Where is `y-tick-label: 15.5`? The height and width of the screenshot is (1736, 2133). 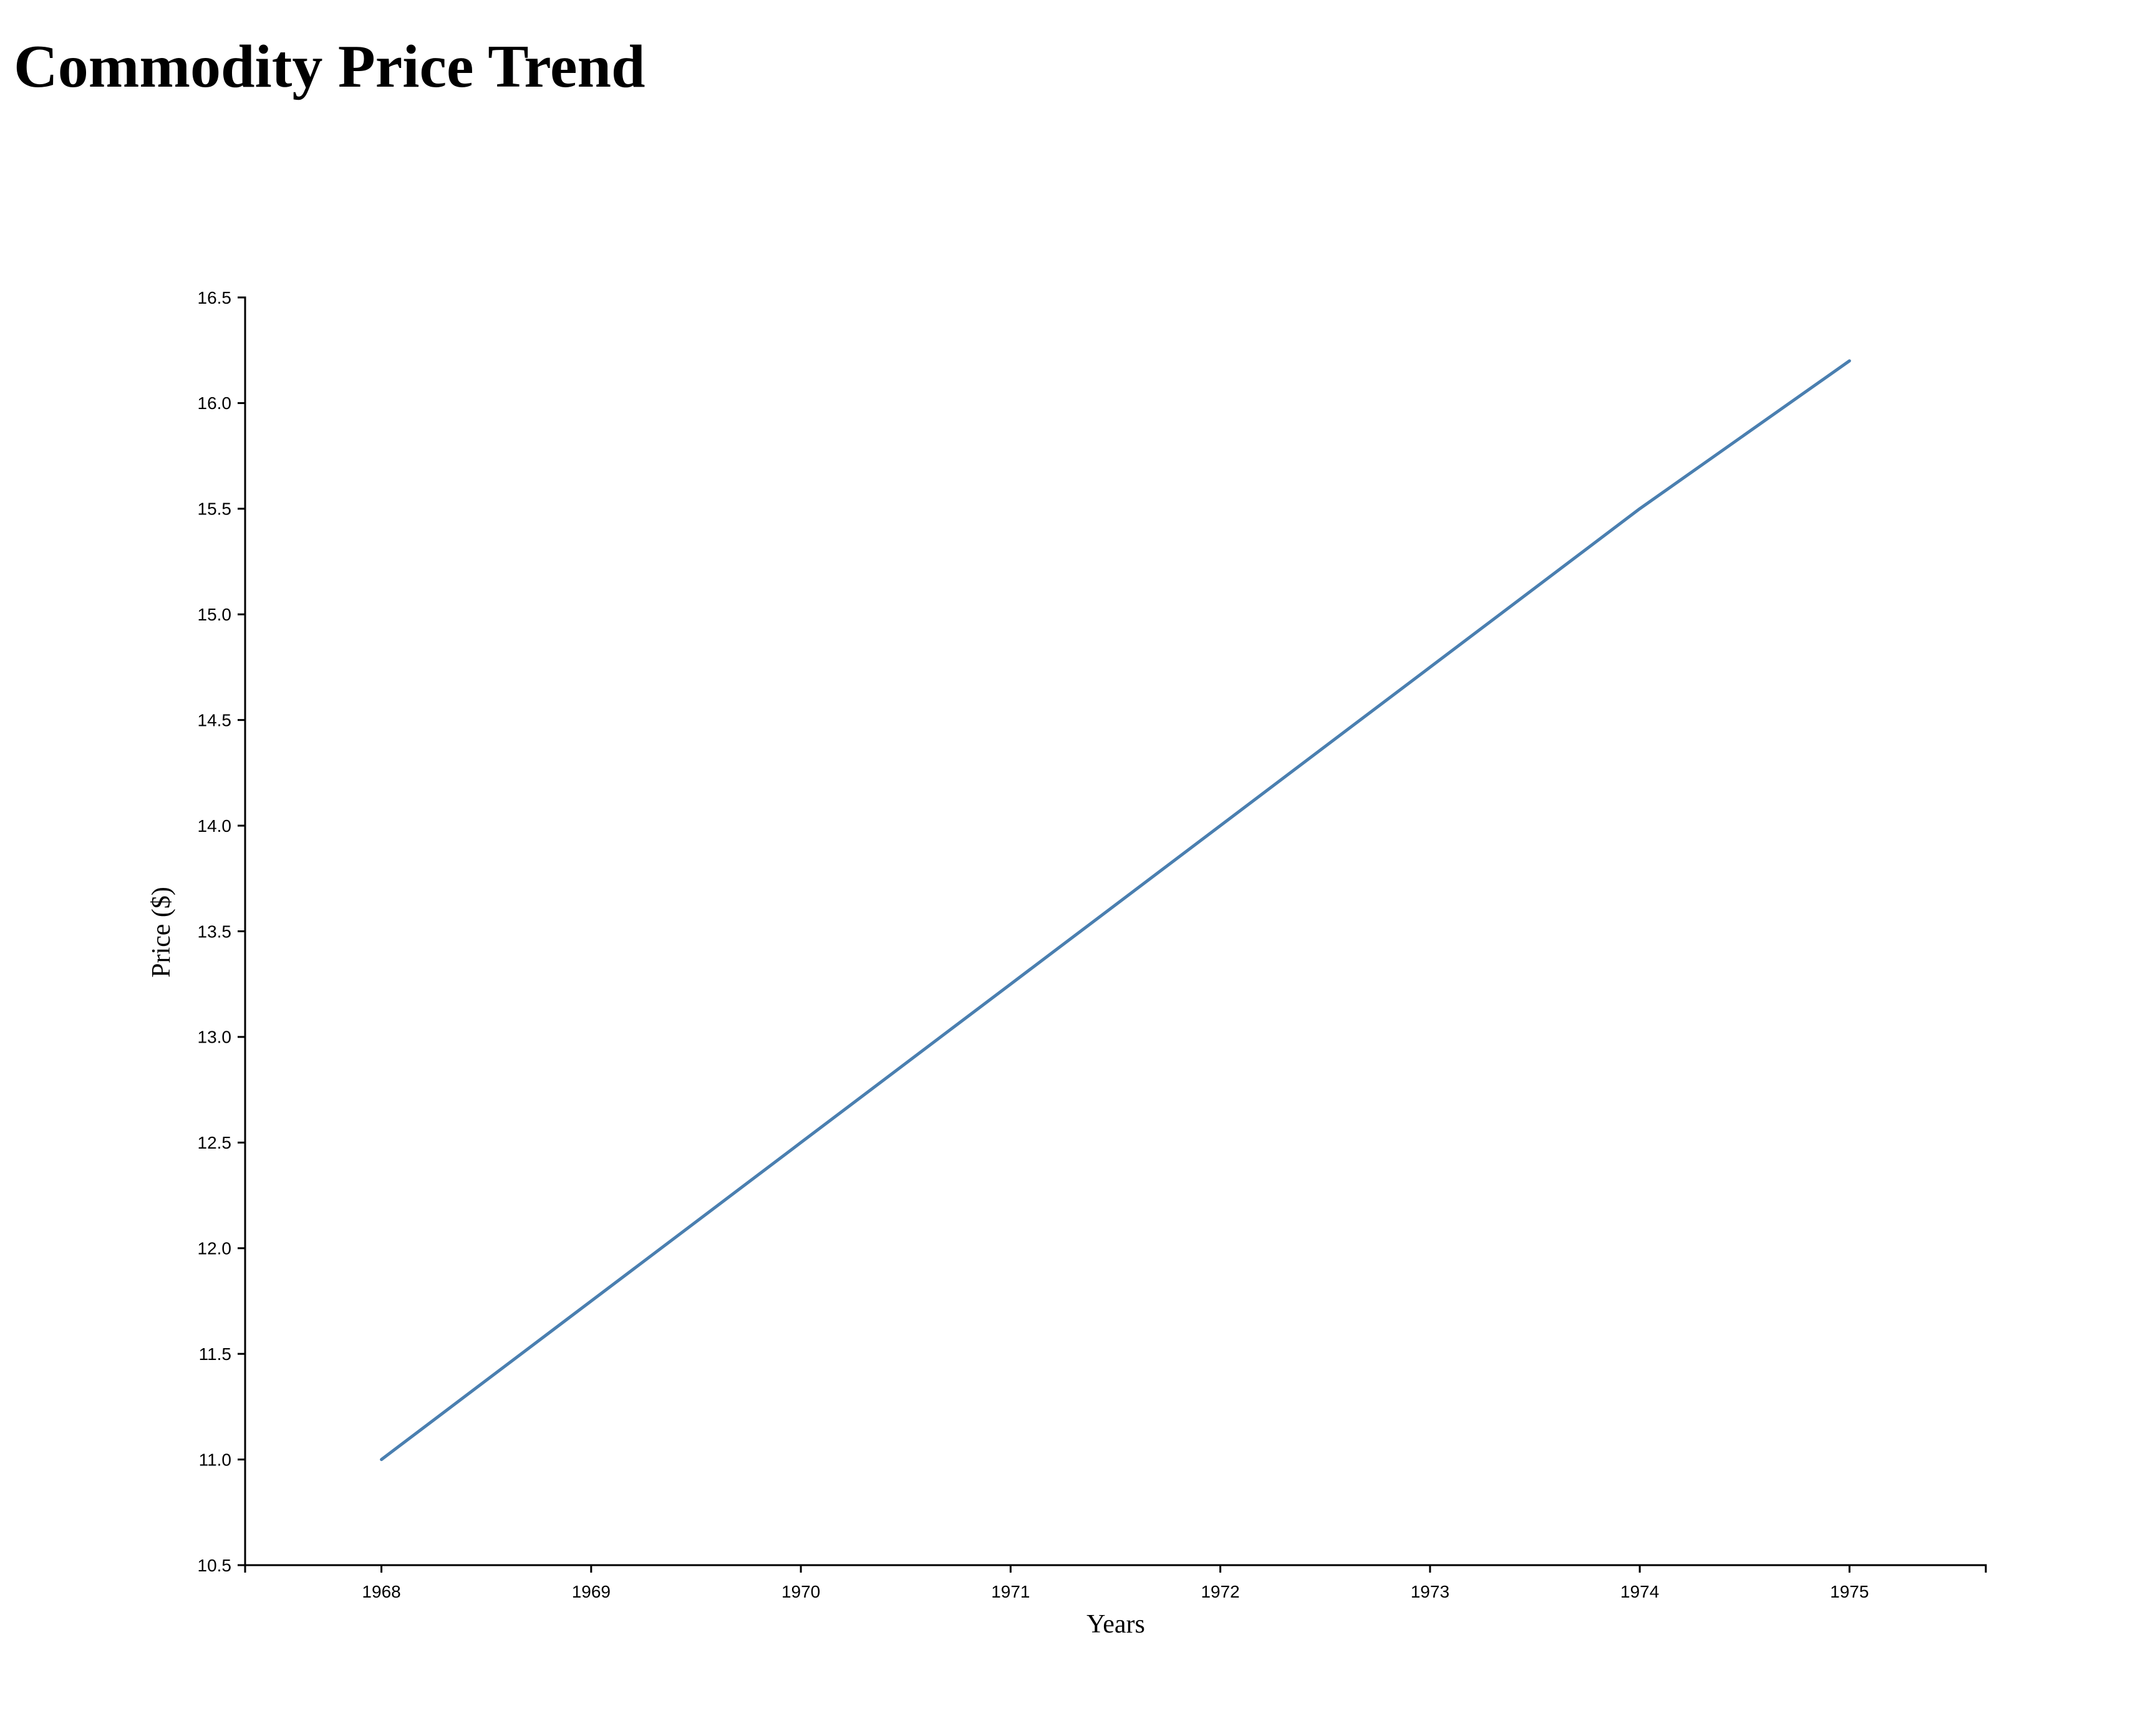 y-tick-label: 15.5 is located at coordinates (215, 509).